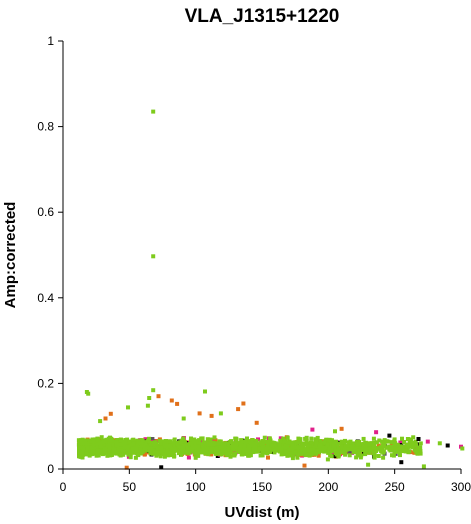  I want to click on y-tick-label: 0.8, so click(45, 127).